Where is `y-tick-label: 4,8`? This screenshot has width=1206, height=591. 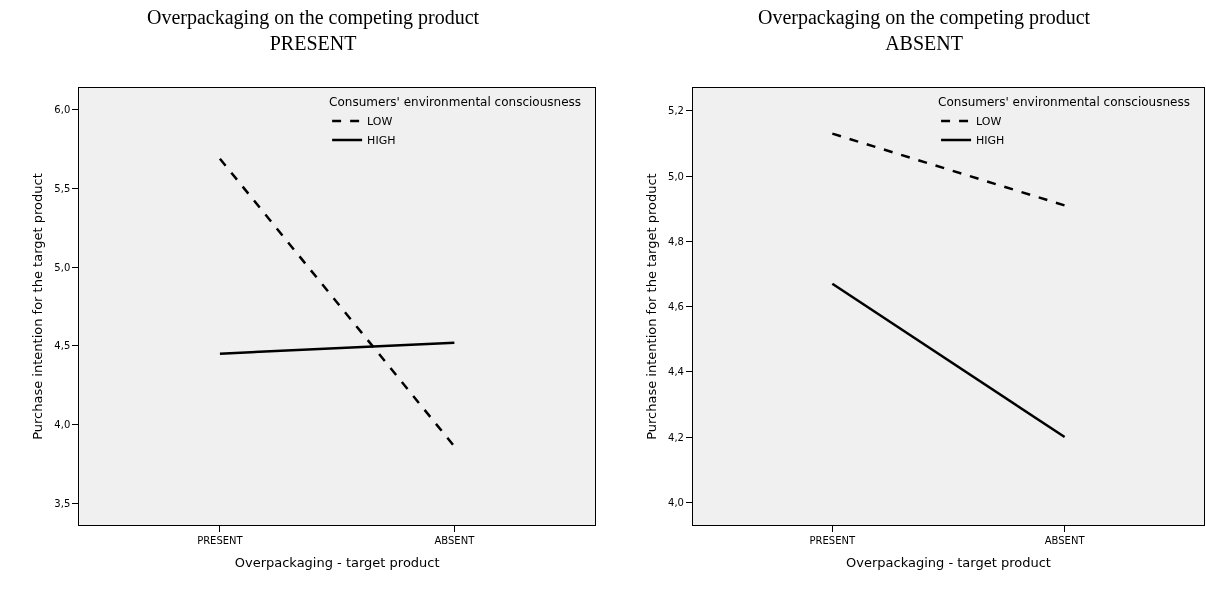
y-tick-label: 4,8 is located at coordinates (676, 241).